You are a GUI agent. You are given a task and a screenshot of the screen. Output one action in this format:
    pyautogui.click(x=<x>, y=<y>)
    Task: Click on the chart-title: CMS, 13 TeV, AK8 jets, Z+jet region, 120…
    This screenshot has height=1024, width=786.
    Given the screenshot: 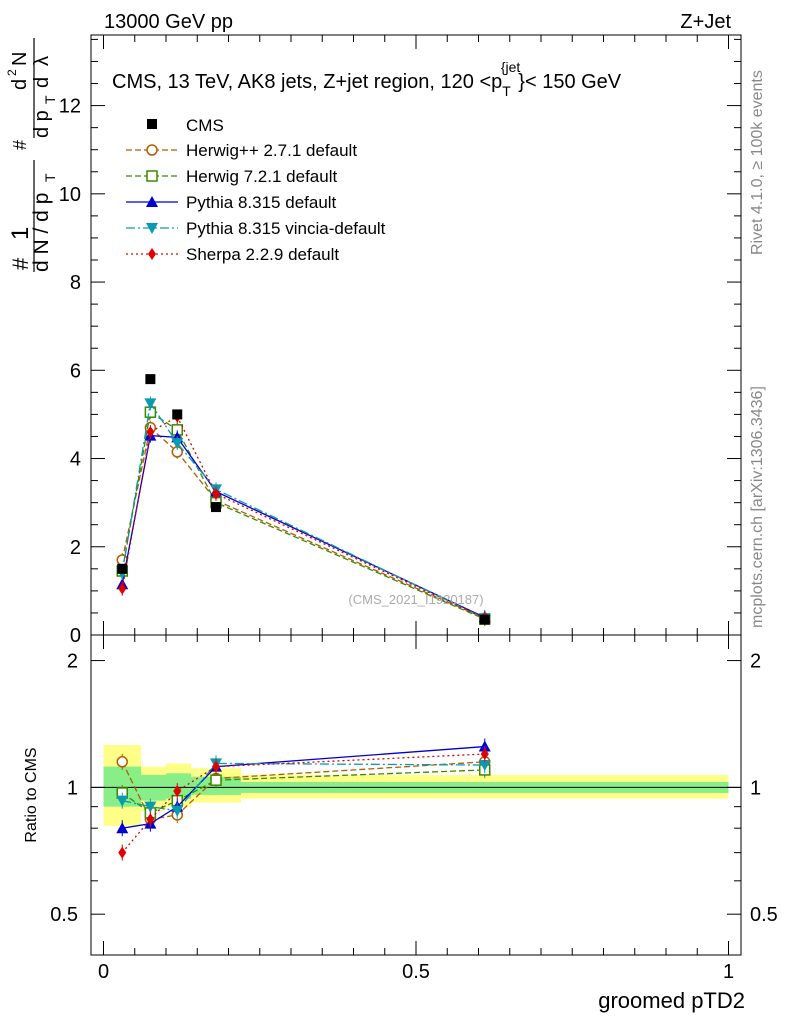 What is the action you would take?
    pyautogui.click(x=367, y=79)
    